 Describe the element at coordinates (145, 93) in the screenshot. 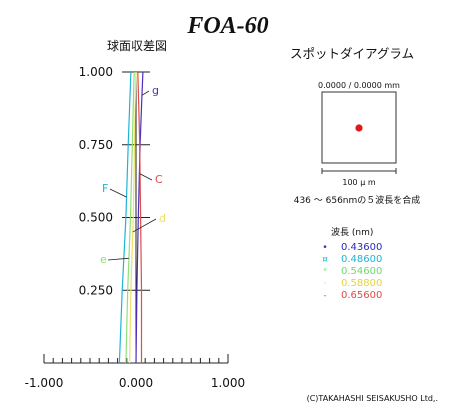

I see `series-leader-g` at that location.